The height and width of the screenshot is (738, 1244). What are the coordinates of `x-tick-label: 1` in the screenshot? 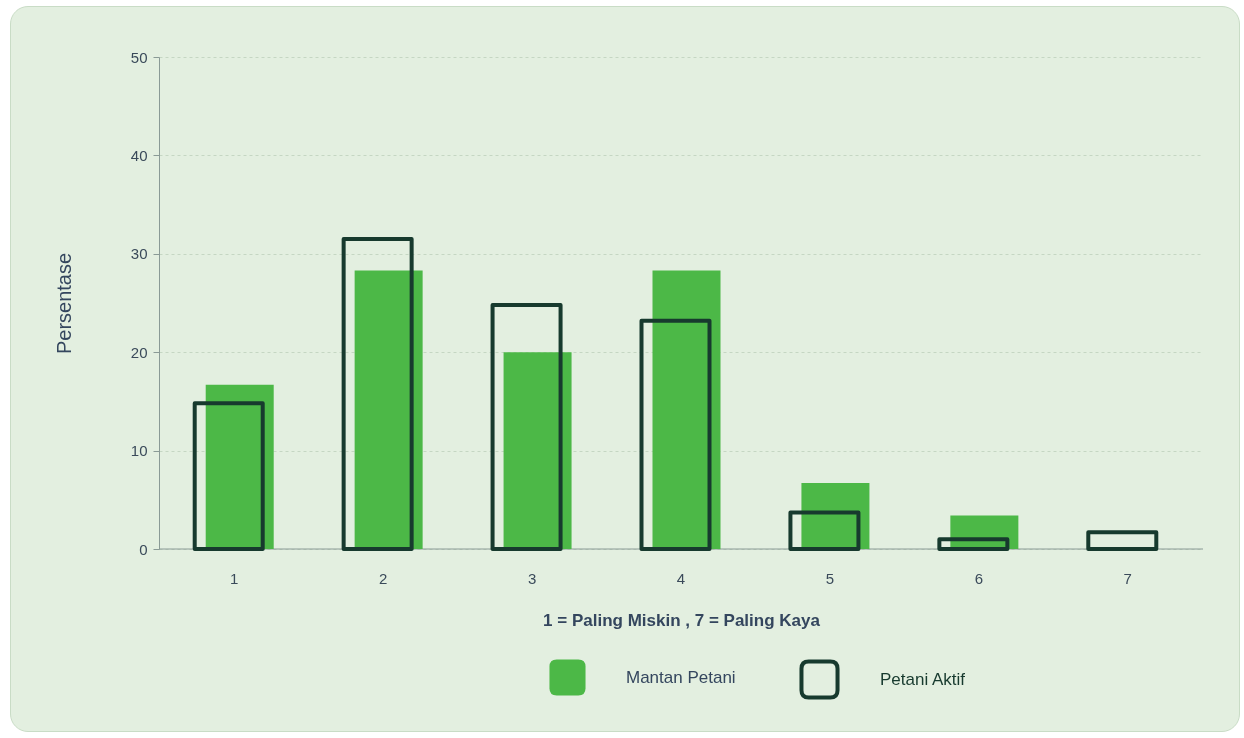 It's located at (234, 578).